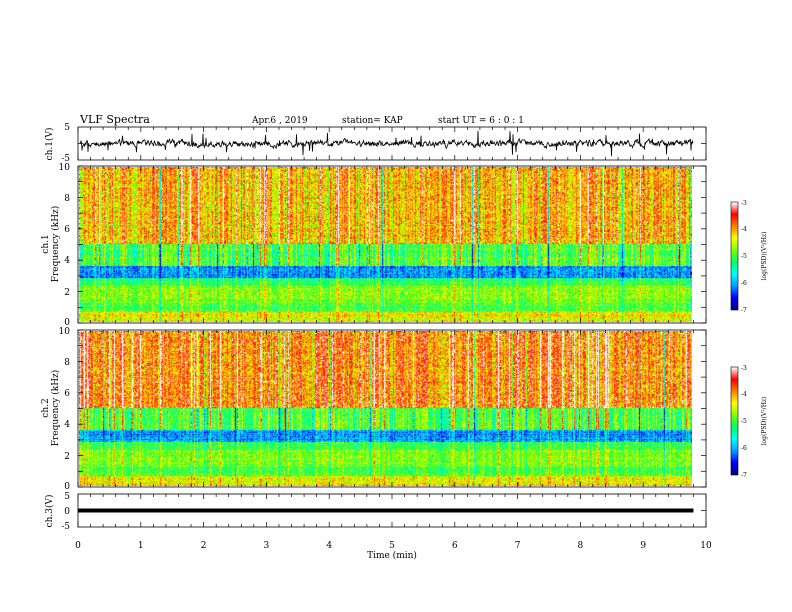  Describe the element at coordinates (706, 546) in the screenshot. I see `time-tick-label: 10` at that location.